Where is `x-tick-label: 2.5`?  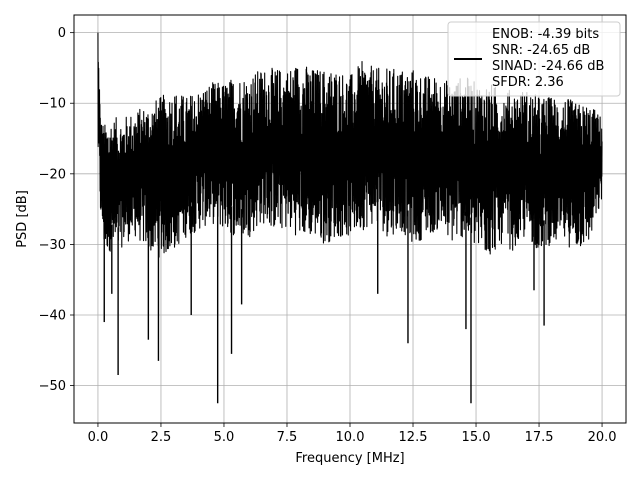
x-tick-label: 2.5 is located at coordinates (161, 437).